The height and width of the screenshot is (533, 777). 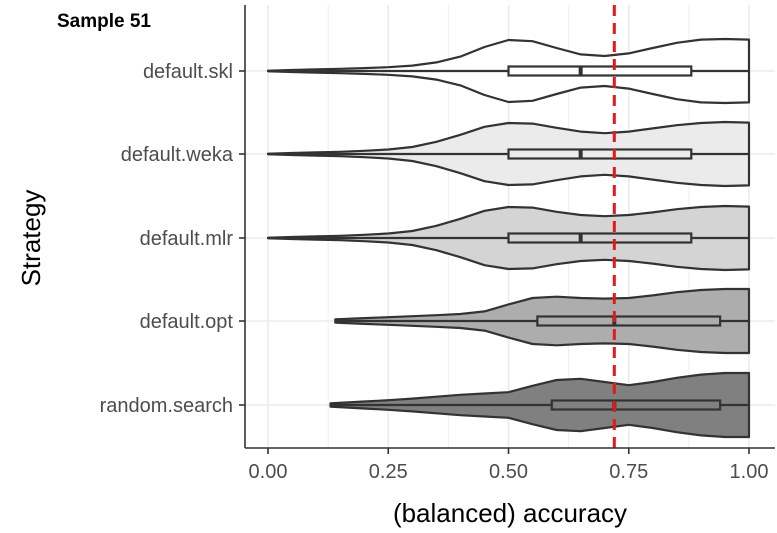 I want to click on y-axis-label: Strategy, so click(x=31, y=238).